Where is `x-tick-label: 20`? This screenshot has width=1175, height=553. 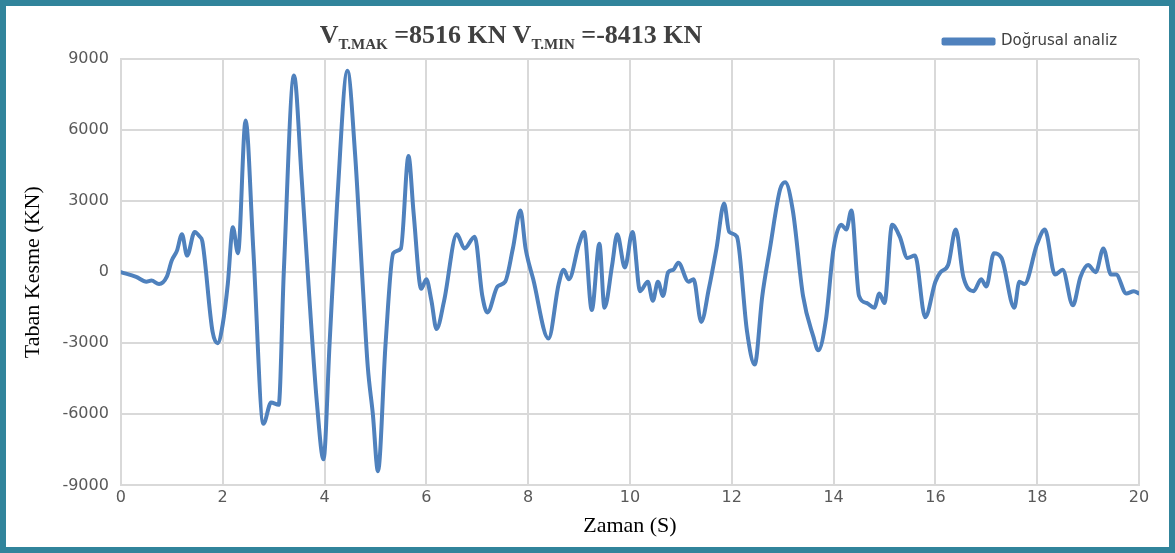
x-tick-label: 20 is located at coordinates (1139, 497).